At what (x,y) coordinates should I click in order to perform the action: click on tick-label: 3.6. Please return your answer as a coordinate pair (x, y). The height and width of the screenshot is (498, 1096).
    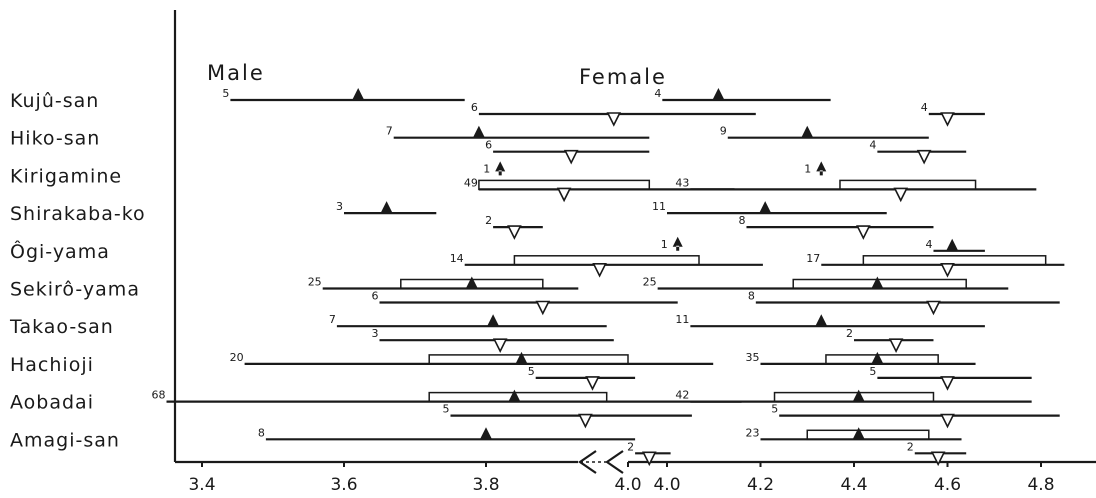
    Looking at the image, I should click on (343, 485).